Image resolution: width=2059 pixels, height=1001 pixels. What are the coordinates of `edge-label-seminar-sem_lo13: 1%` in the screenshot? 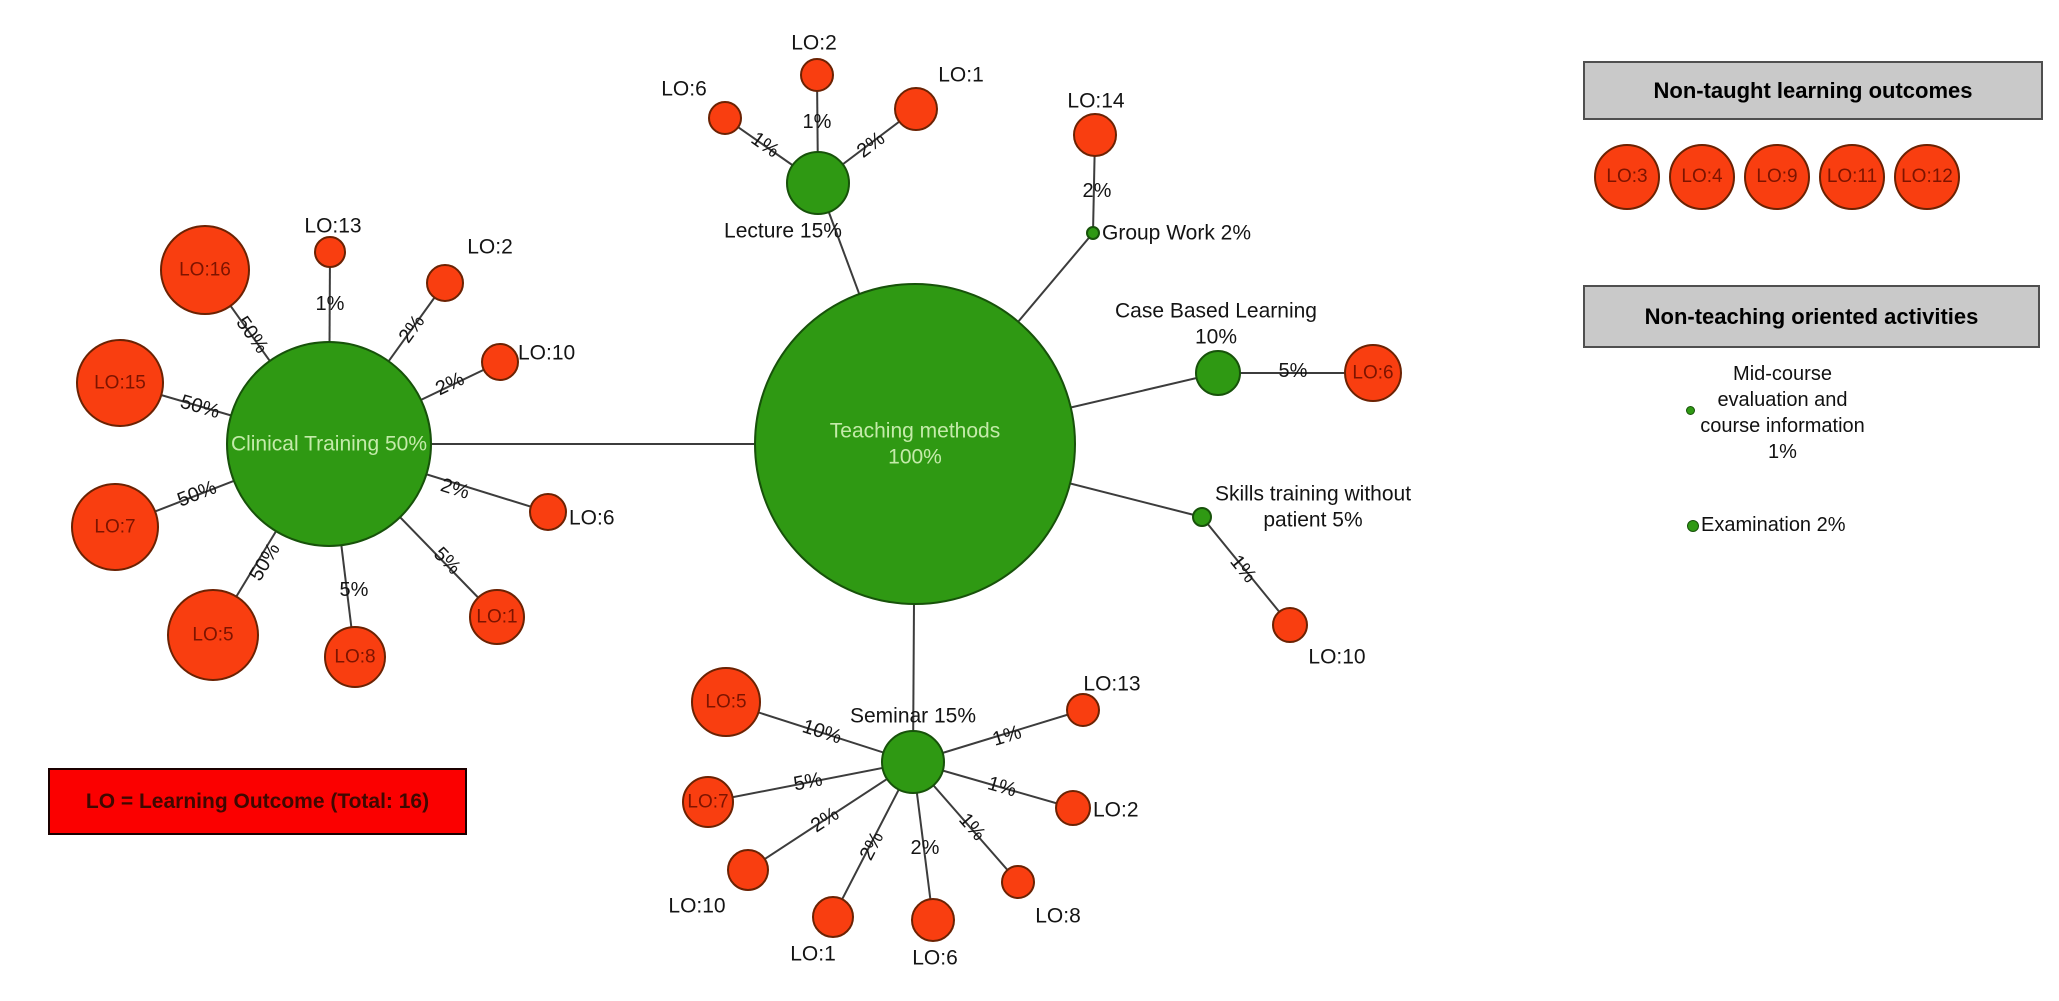 It's located at (1007, 736).